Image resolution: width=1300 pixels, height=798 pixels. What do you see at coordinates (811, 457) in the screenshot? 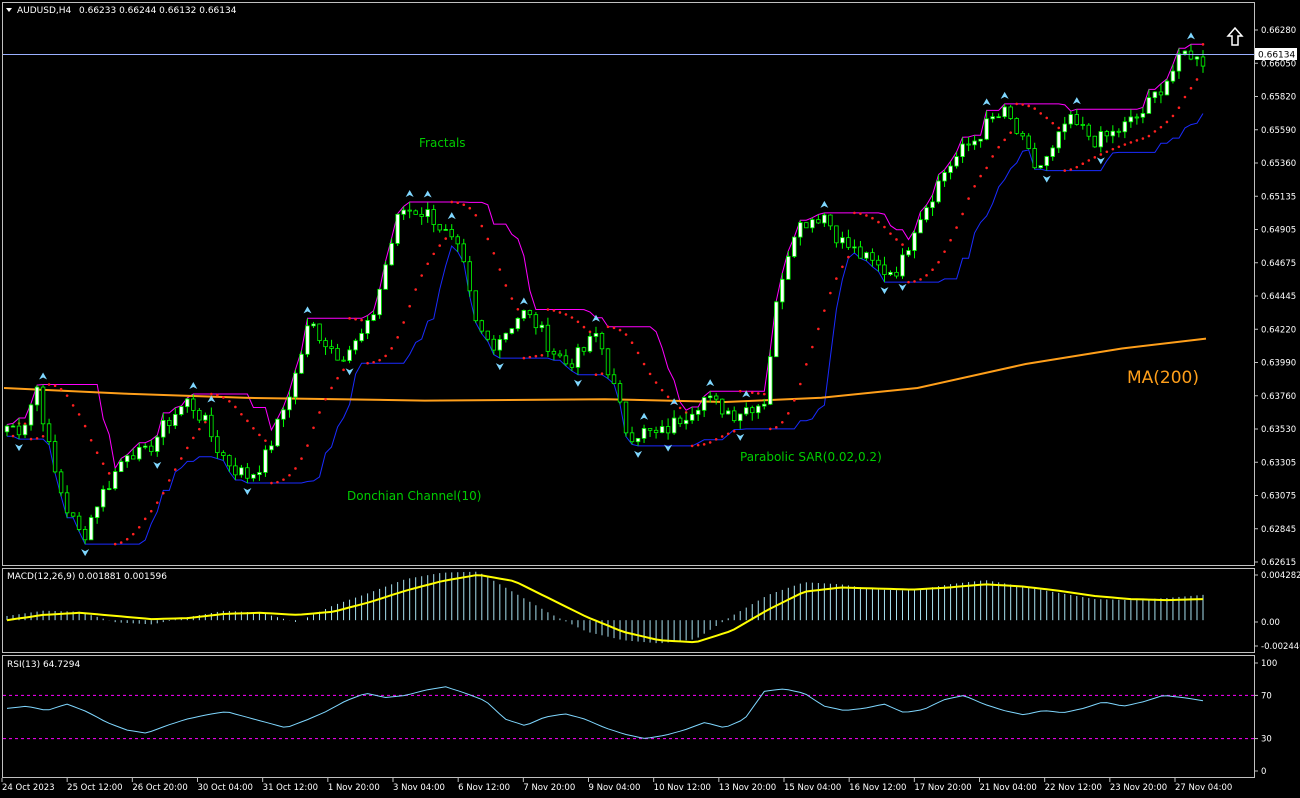
I see `sar-annotation: Parabolic SAR(0.02,0.2)` at bounding box center [811, 457].